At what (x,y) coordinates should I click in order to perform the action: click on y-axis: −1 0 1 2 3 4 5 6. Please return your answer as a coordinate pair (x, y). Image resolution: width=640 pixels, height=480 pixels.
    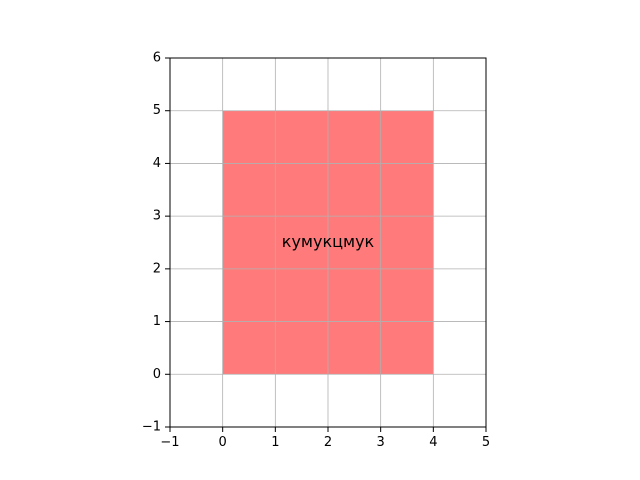
    Looking at the image, I should click on (156, 243).